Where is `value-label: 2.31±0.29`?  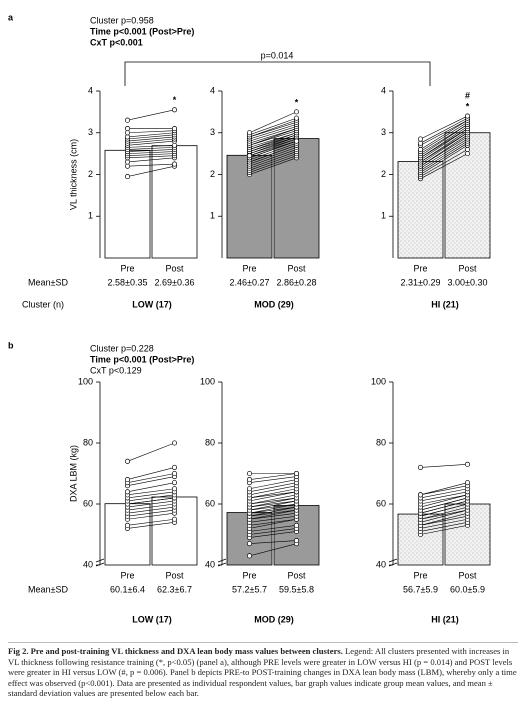 value-label: 2.31±0.29 is located at coordinates (421, 282).